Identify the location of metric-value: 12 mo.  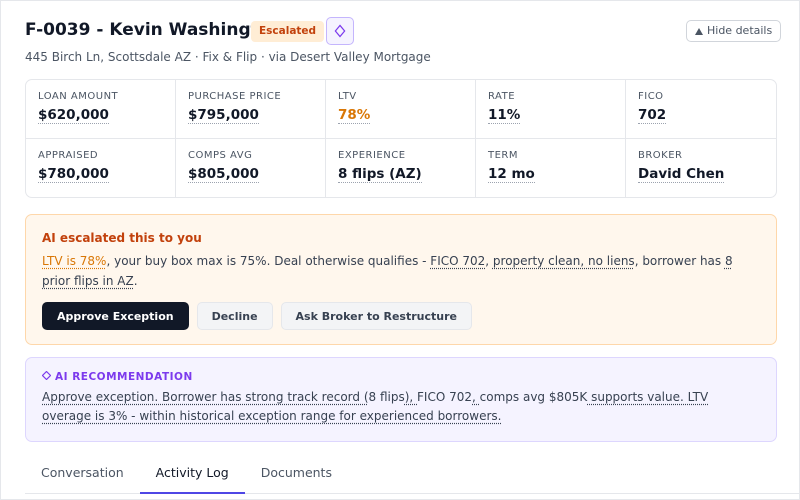
(511, 174).